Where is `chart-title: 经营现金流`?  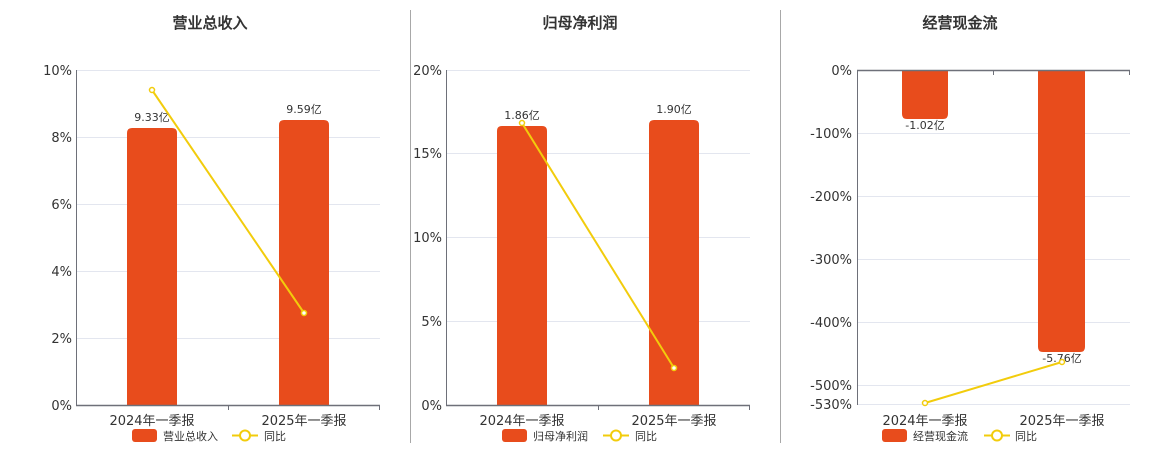
chart-title: 经营现金流 is located at coordinates (959, 23).